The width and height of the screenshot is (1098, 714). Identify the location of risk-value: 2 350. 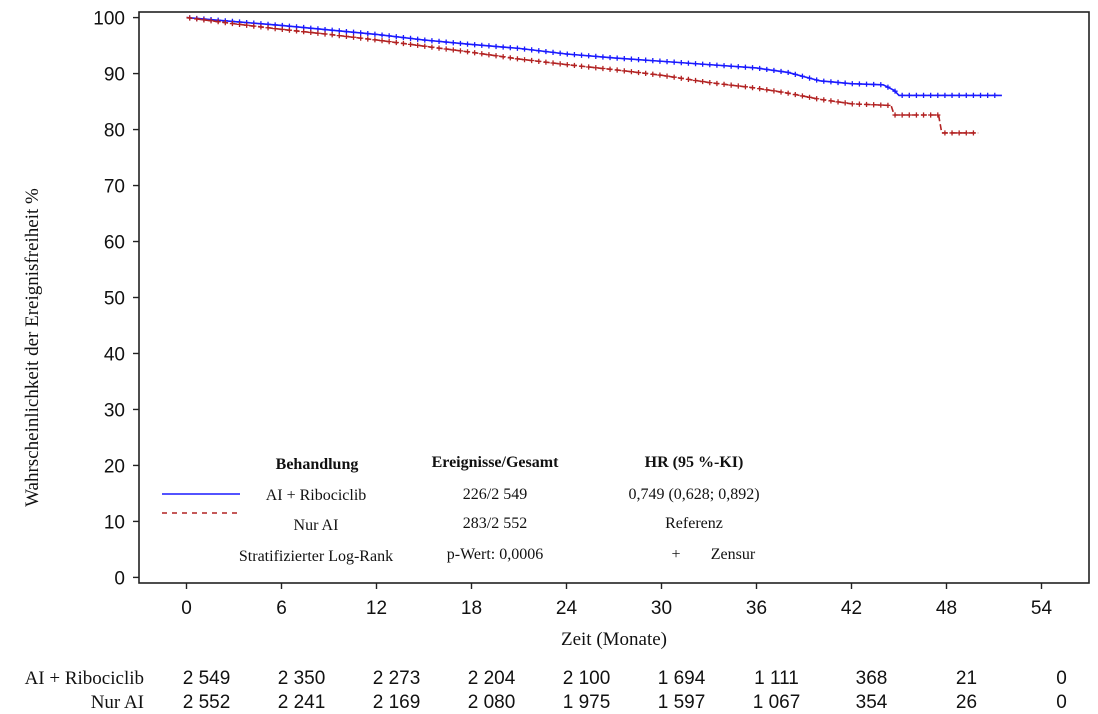
(302, 678).